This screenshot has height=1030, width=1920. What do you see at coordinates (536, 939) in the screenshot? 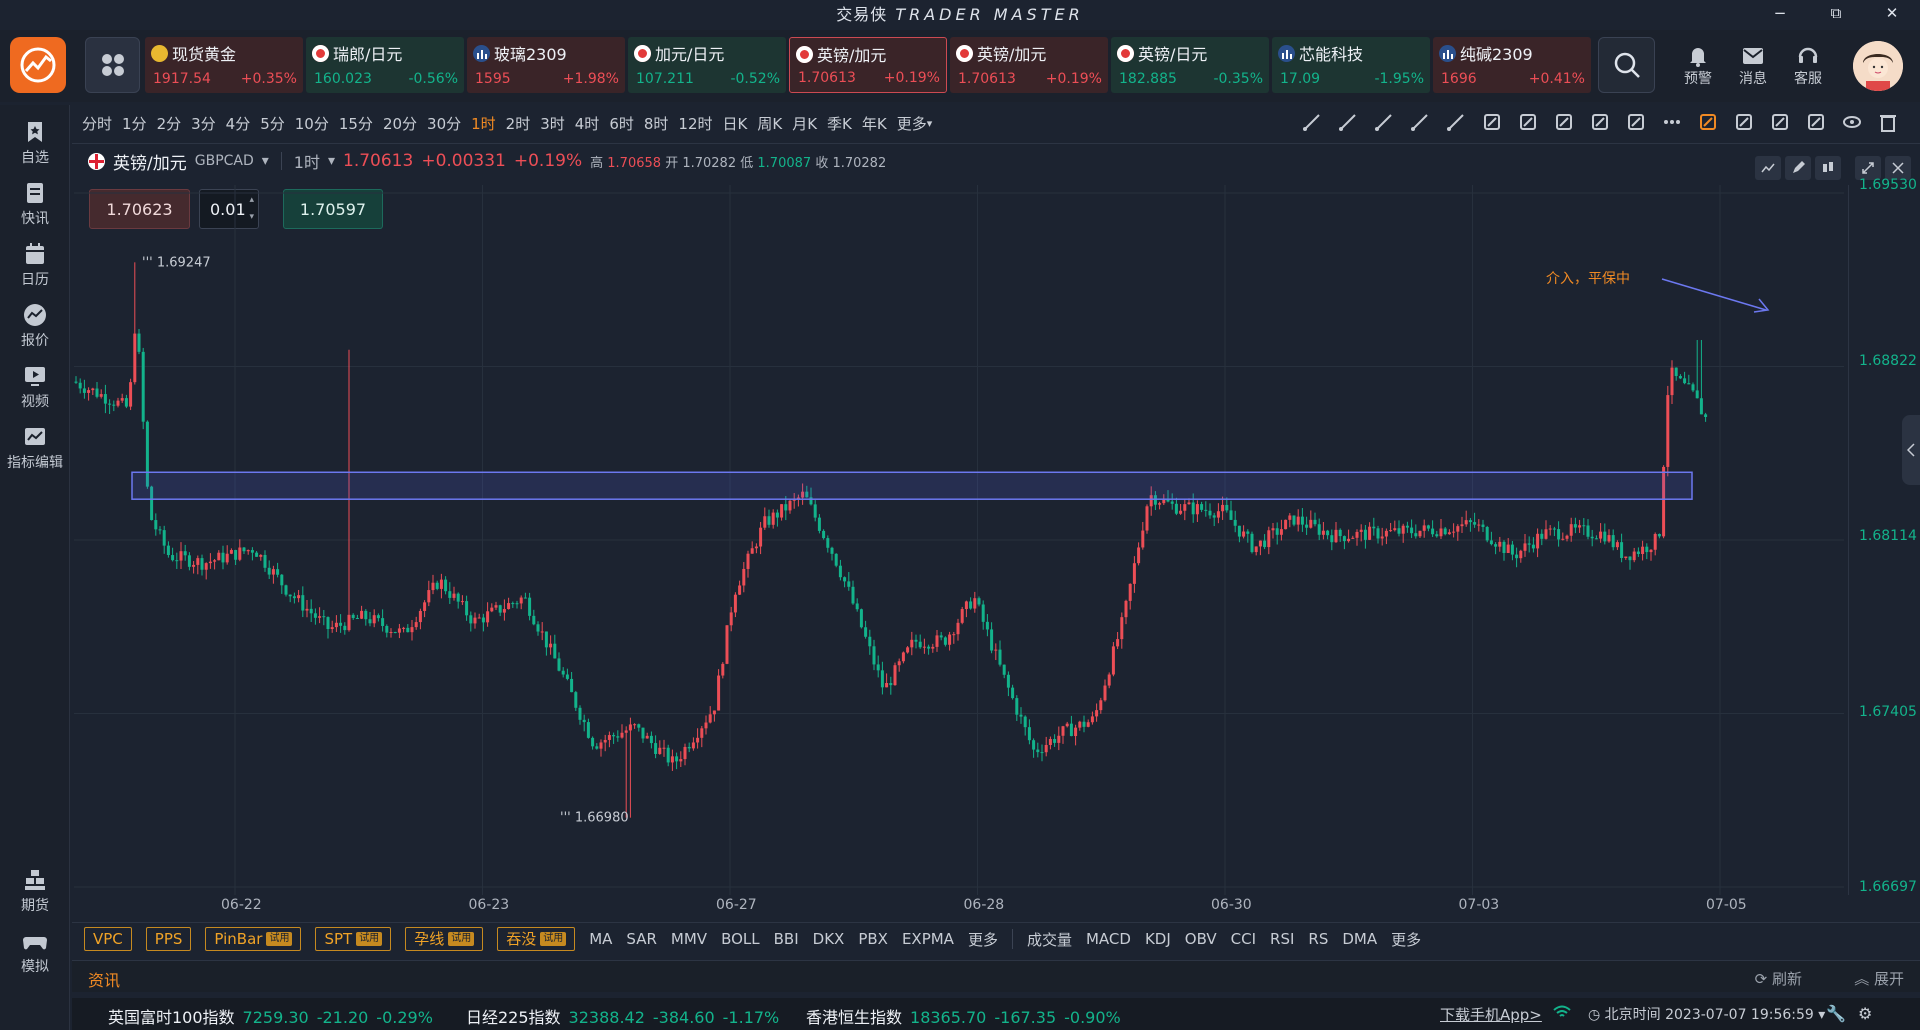
I see `pattern-indicator-button: 吞没 试用` at bounding box center [536, 939].